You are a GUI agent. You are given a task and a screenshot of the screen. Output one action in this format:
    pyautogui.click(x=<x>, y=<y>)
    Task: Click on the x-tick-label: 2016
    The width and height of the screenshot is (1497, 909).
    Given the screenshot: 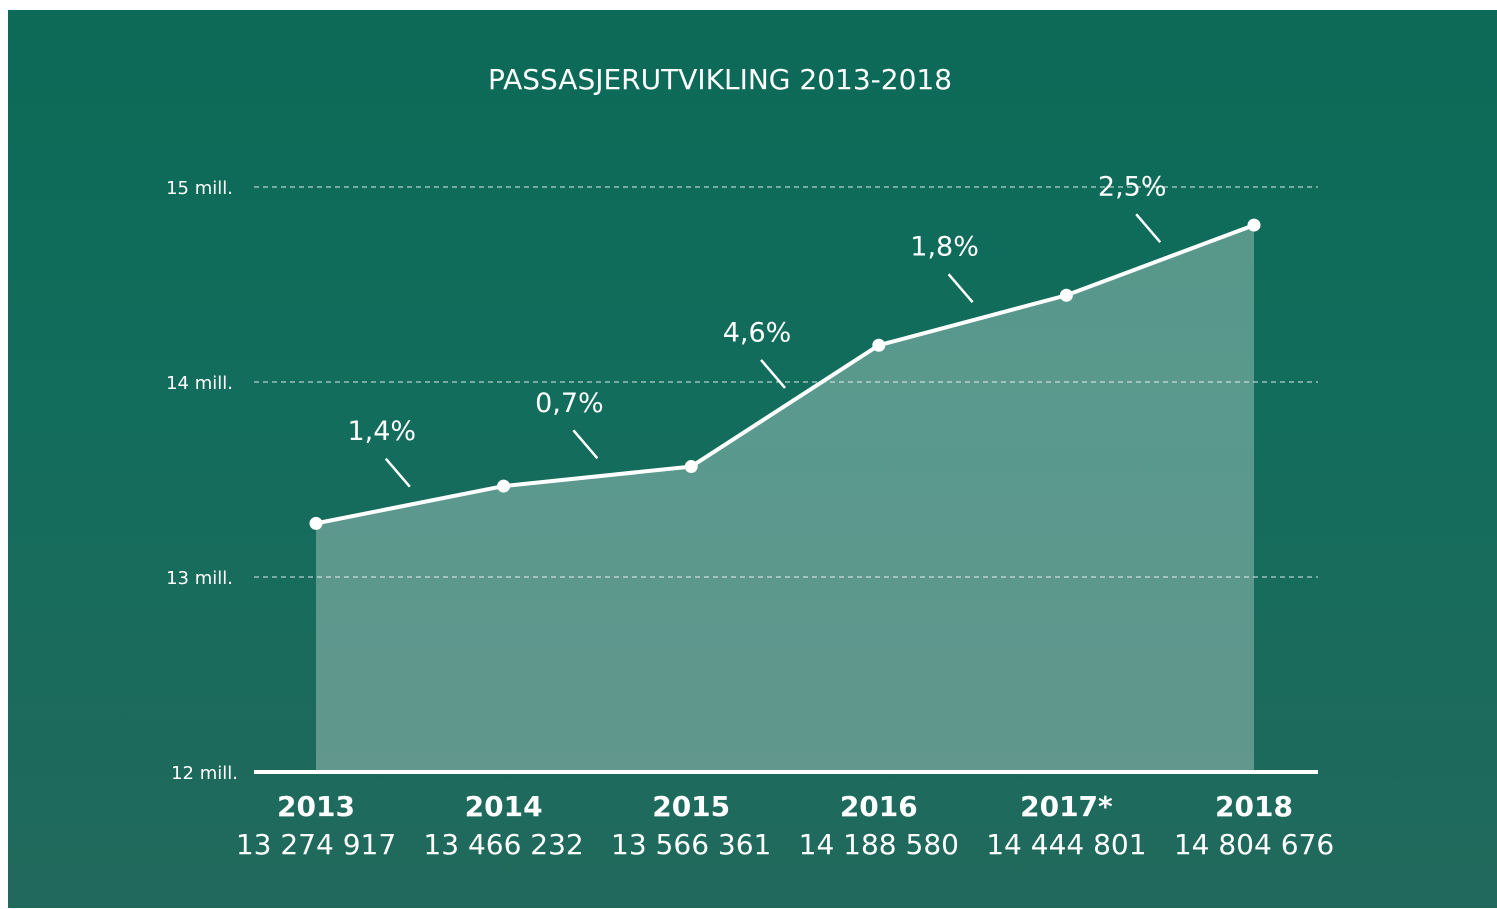 What is the action you would take?
    pyautogui.click(x=879, y=806)
    